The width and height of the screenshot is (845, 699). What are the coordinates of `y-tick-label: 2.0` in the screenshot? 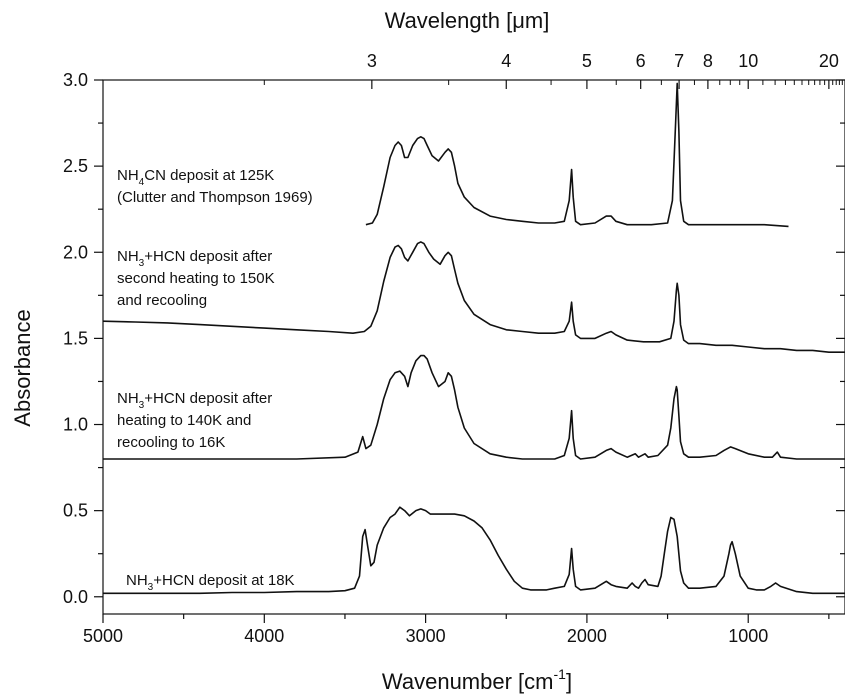 It's located at (75, 252).